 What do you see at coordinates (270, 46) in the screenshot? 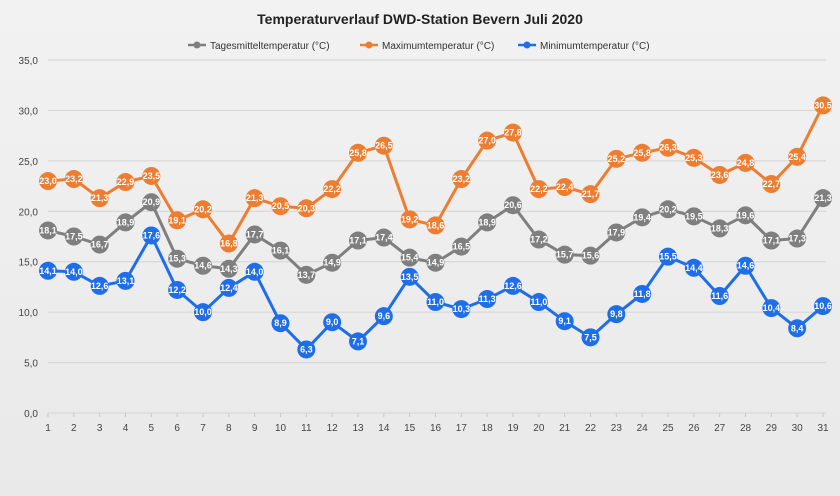
I see `legend-label: Tagesmitteltemperatur (°C)` at bounding box center [270, 46].